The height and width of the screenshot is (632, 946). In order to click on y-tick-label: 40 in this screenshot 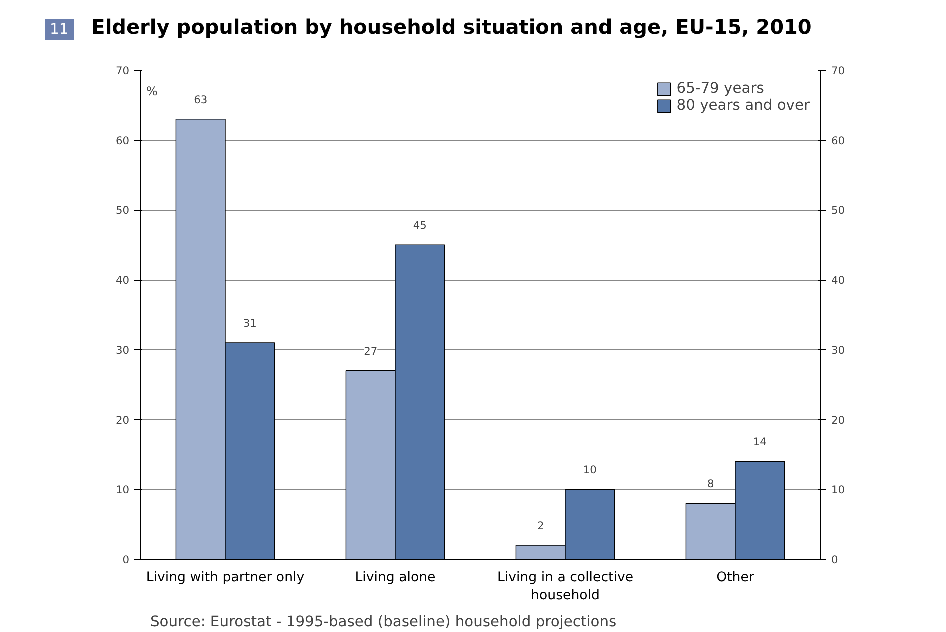, I will do `click(123, 281)`.